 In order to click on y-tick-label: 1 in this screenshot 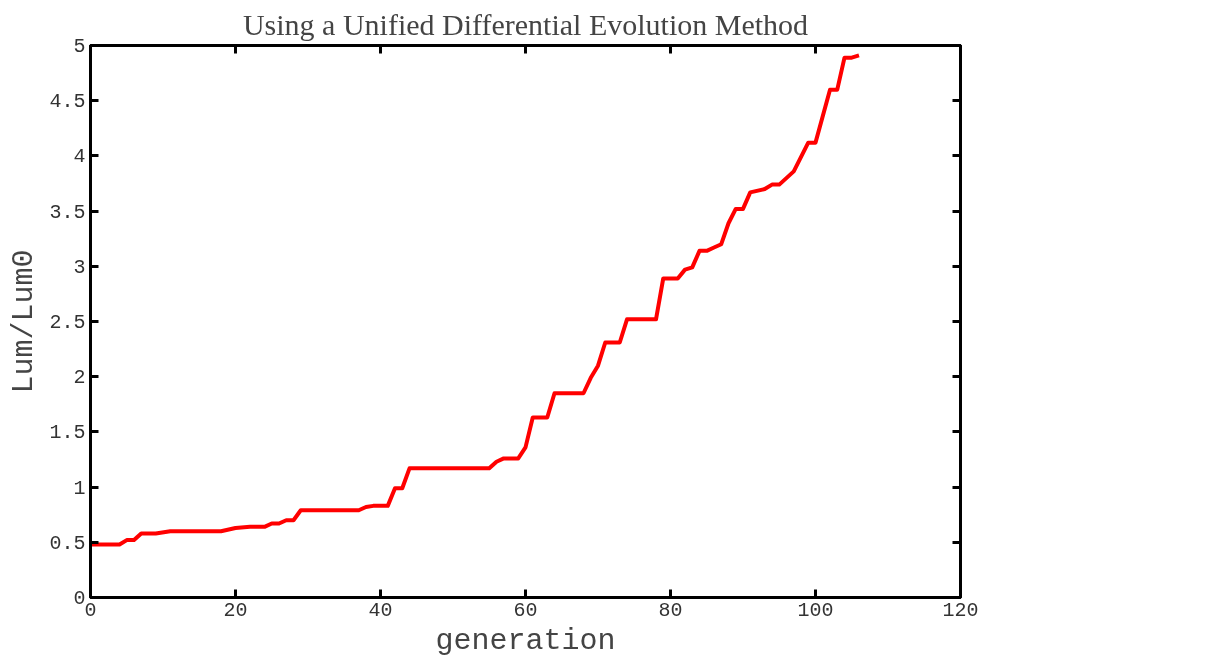, I will do `click(79, 488)`.